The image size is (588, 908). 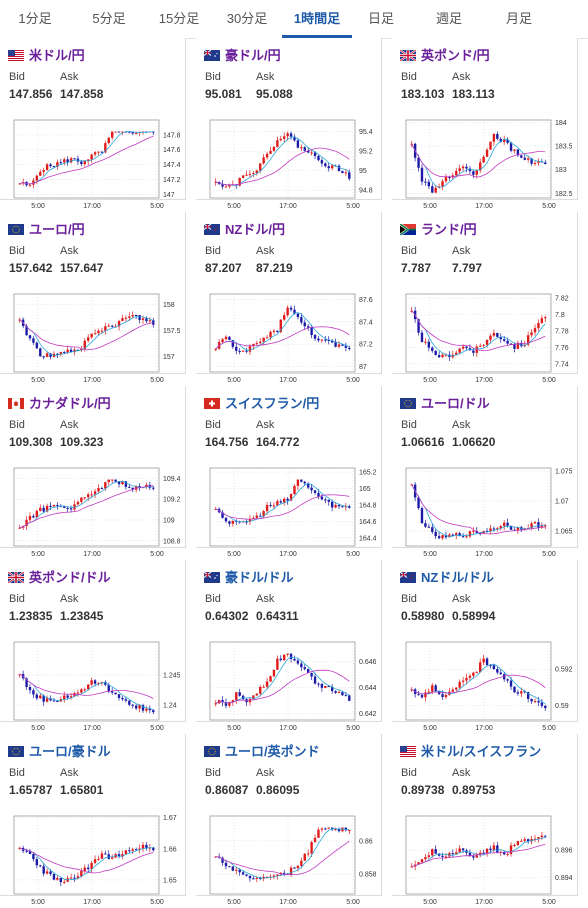 I want to click on tab-5: 日足, so click(x=380, y=18).